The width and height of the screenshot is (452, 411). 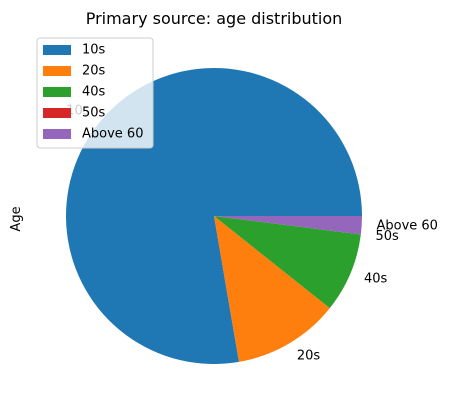 What do you see at coordinates (406, 226) in the screenshot?
I see `slice-label-above-60: Above 60` at bounding box center [406, 226].